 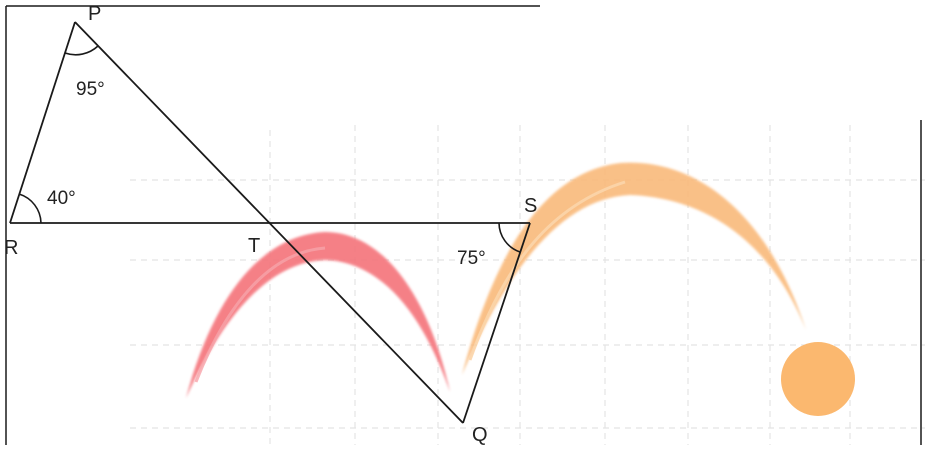 What do you see at coordinates (254, 246) in the screenshot?
I see `label-point-t: T` at bounding box center [254, 246].